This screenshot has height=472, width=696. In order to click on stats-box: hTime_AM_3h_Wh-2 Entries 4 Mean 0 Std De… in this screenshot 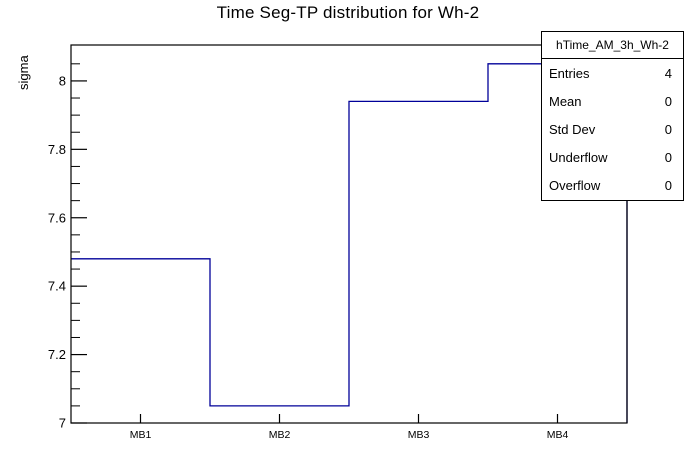, I will do `click(612, 116)`.